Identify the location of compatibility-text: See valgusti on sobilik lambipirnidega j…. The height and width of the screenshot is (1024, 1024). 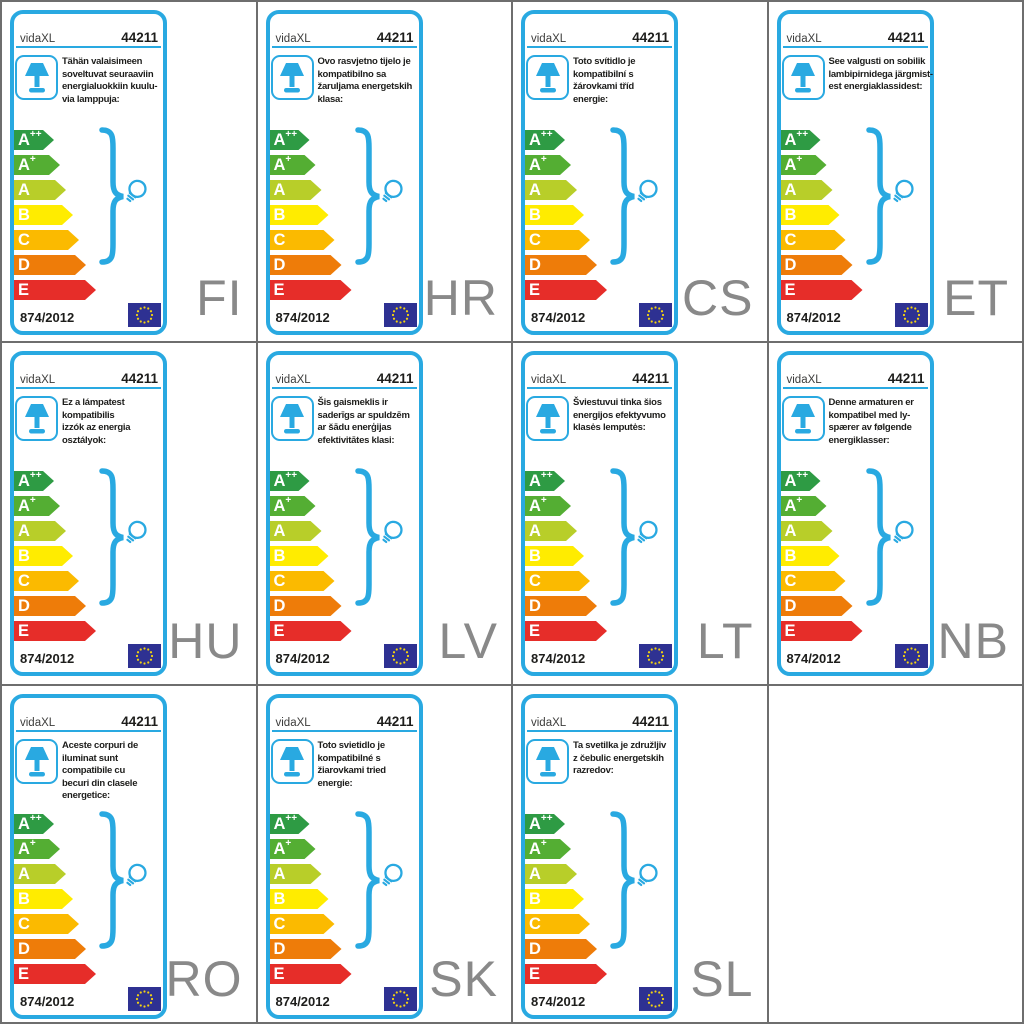
(881, 74).